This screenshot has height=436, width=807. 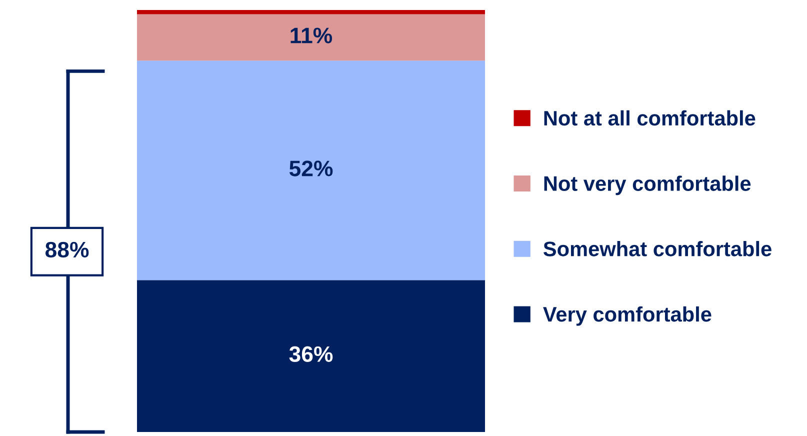 I want to click on legend-label: Somewhat comfortable, so click(x=658, y=248).